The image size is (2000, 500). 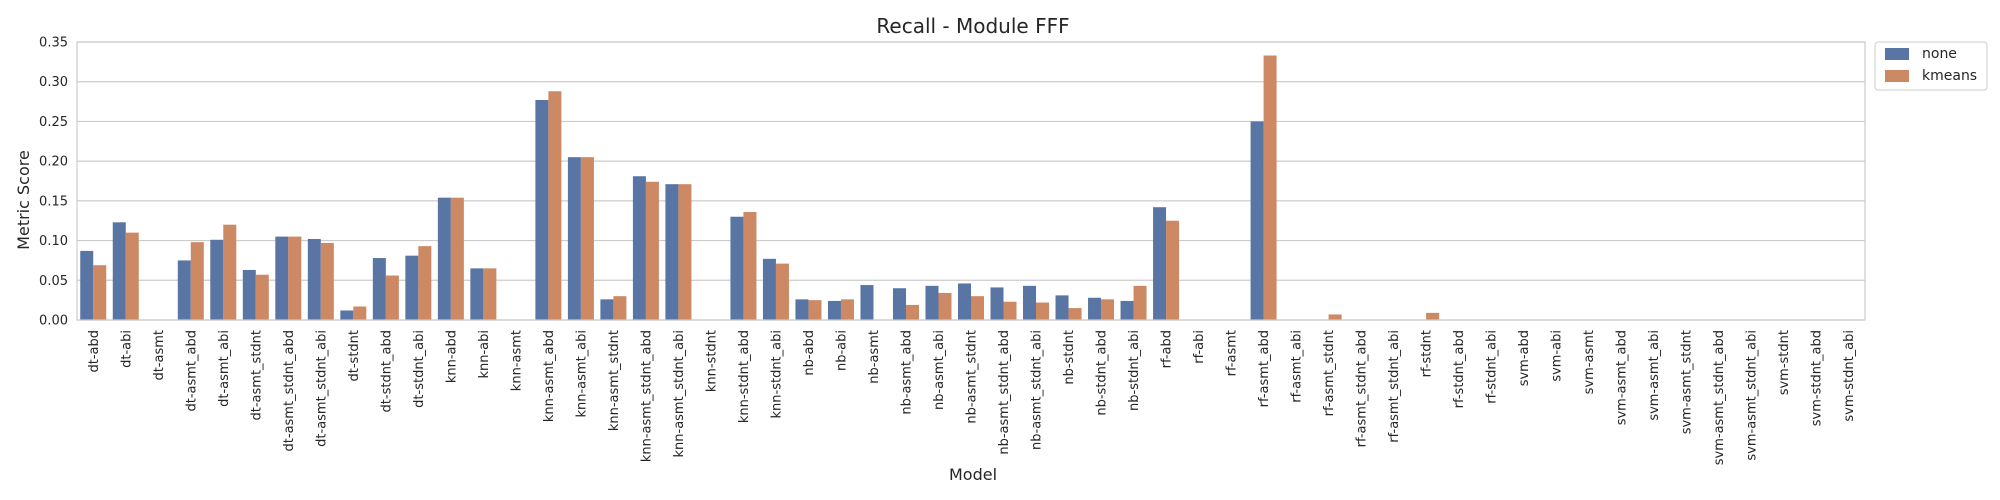 What do you see at coordinates (360, 313) in the screenshot?
I see `bar-kmeans-dt-stdnt` at bounding box center [360, 313].